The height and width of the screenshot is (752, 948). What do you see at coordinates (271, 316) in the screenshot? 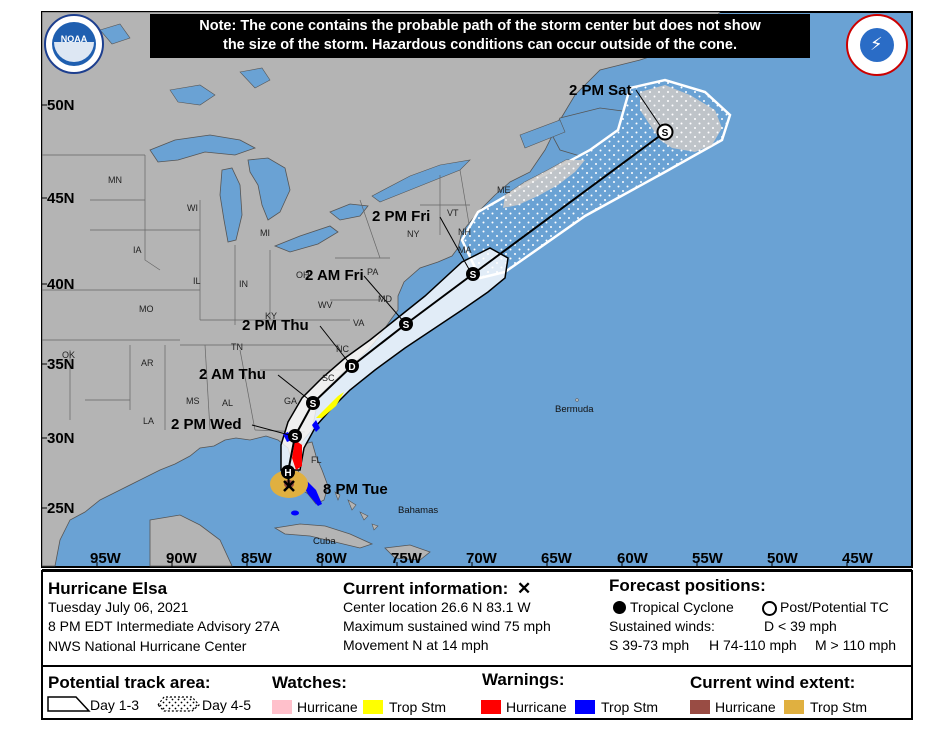
I see `state-label-ky: KY` at bounding box center [271, 316].